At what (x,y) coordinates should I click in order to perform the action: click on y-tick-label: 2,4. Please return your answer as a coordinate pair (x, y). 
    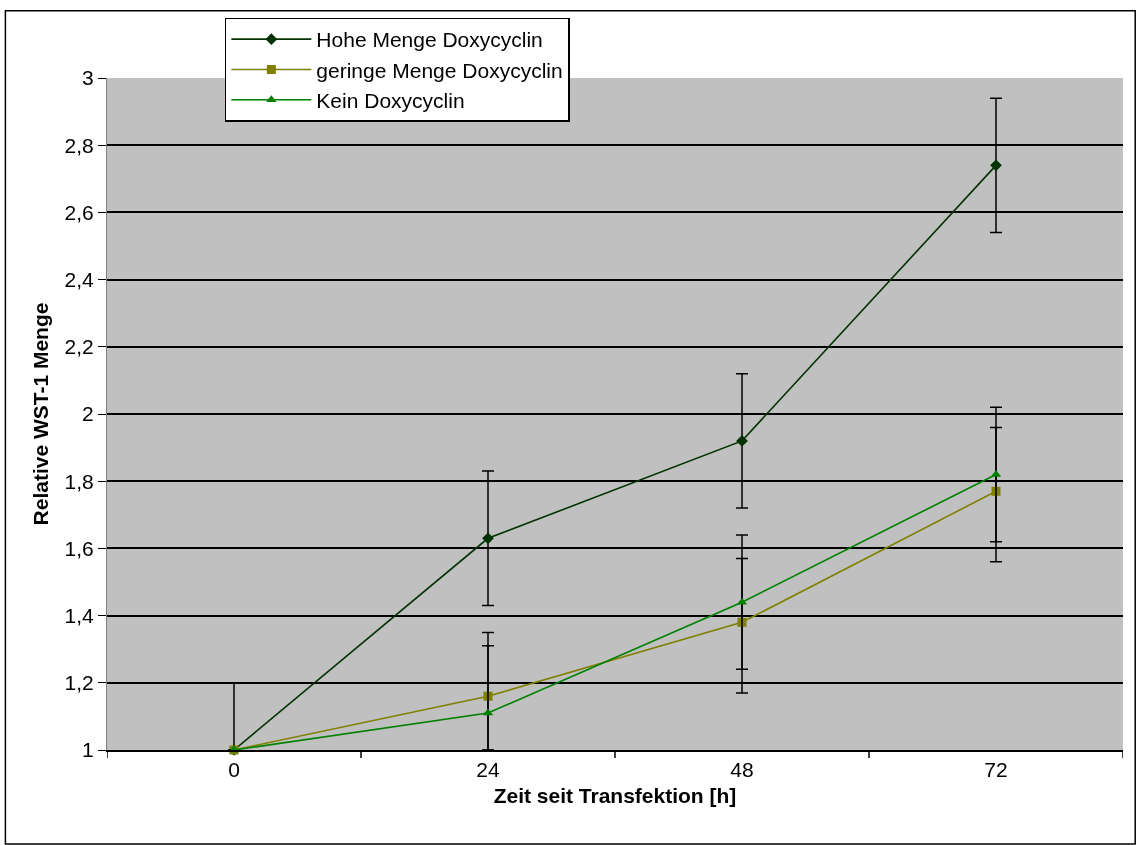
    Looking at the image, I should click on (79, 279).